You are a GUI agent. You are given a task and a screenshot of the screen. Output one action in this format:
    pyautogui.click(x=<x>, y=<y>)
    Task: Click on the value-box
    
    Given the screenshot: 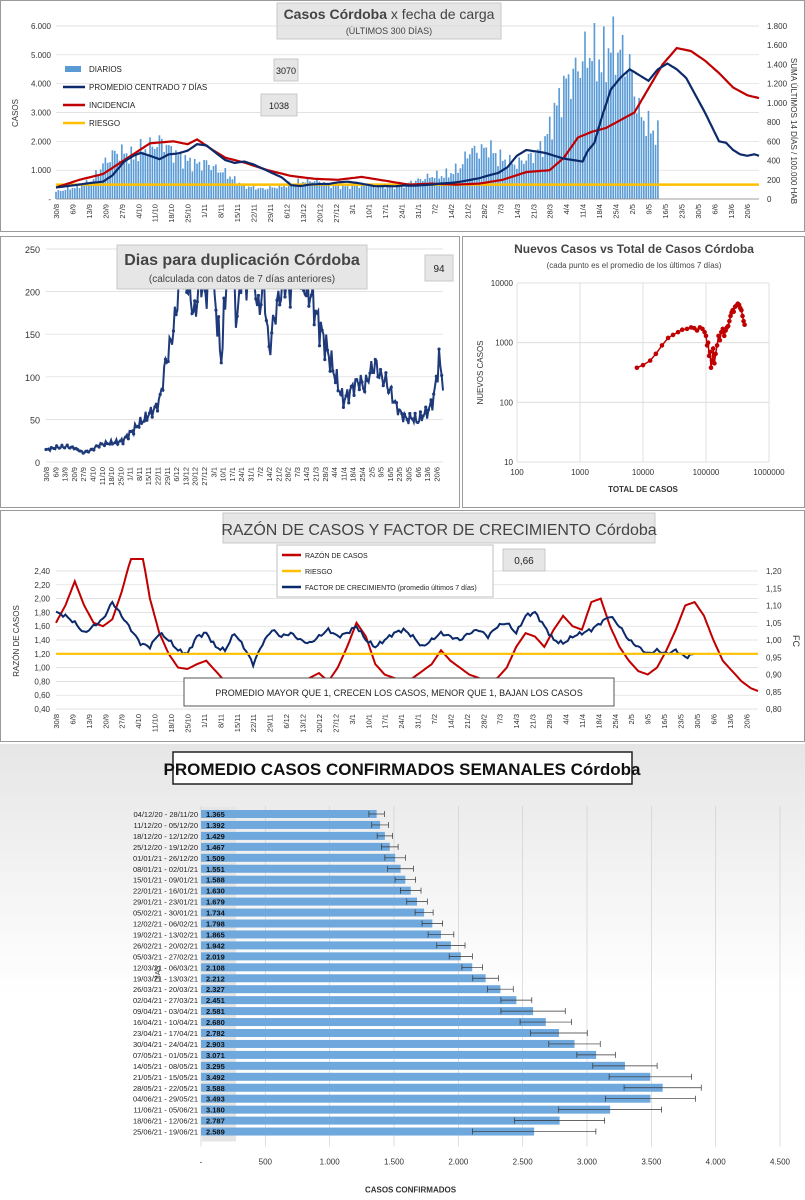 What is the action you would take?
    pyautogui.click(x=439, y=268)
    